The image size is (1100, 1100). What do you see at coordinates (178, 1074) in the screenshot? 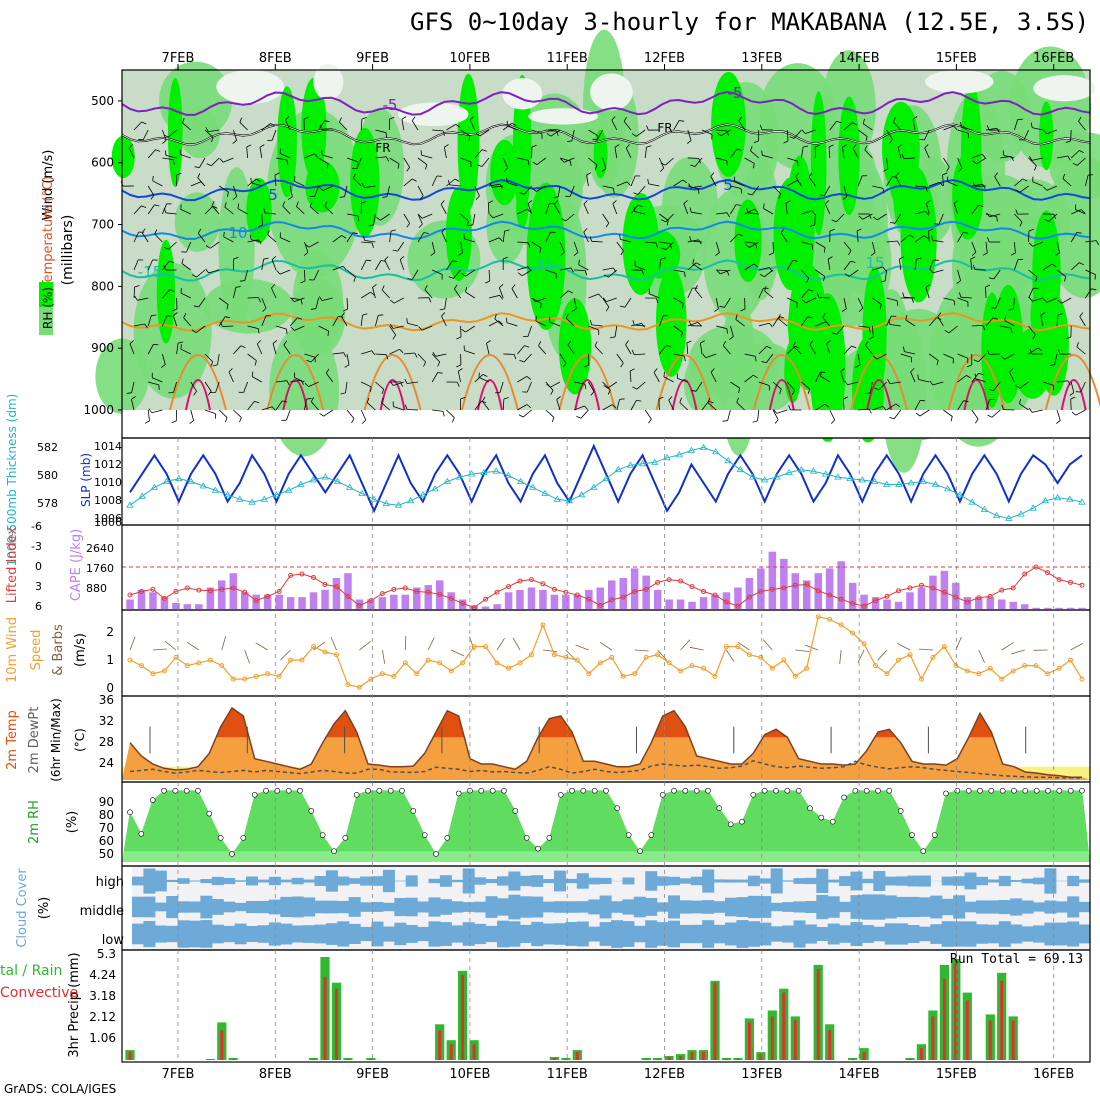
I see `x-tick-bottom: 7FEB` at bounding box center [178, 1074].